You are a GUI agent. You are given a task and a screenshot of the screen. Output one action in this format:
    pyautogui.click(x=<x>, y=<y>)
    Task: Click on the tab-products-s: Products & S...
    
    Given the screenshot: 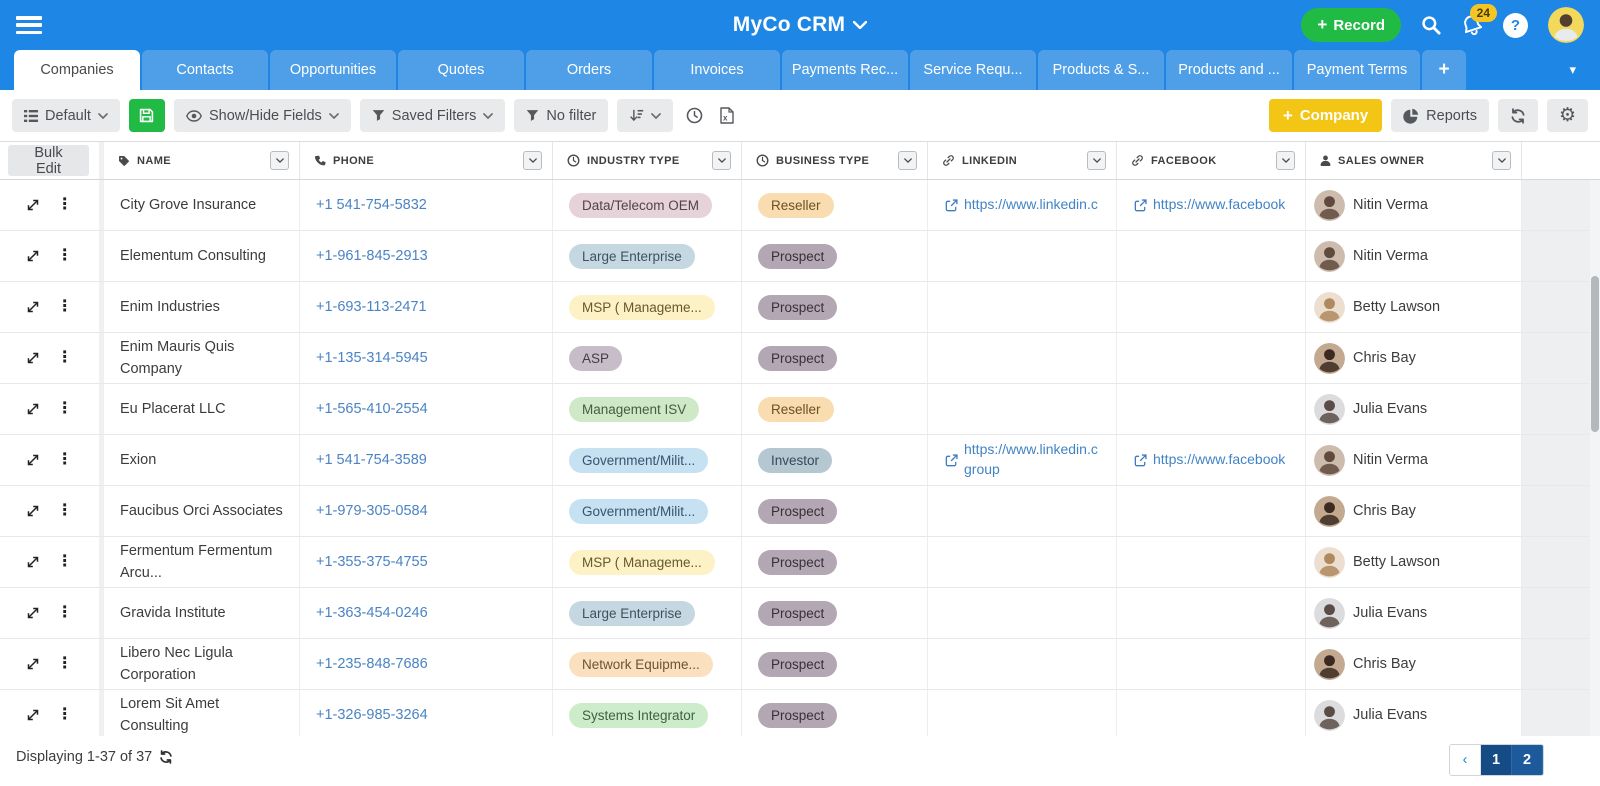 What is the action you would take?
    pyautogui.click(x=1101, y=70)
    